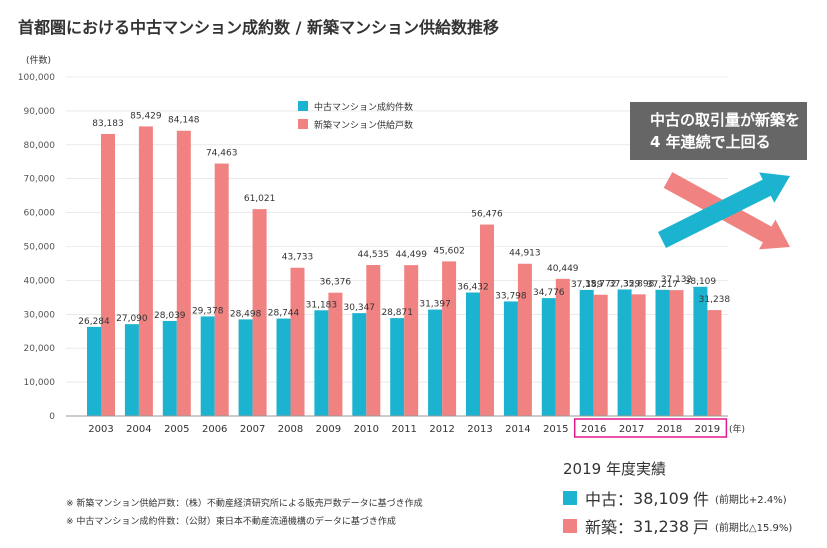 The image size is (827, 548). I want to click on data-label-used-2013: 36,432, so click(473, 287).